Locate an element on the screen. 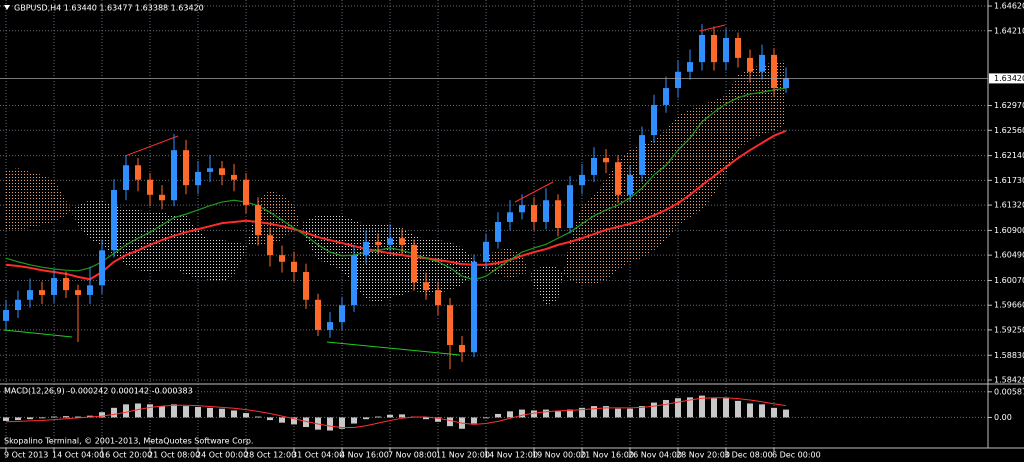 Image resolution: width=1024 pixels, height=462 pixels. y-tick-label: 1.64620 is located at coordinates (1009, 6).